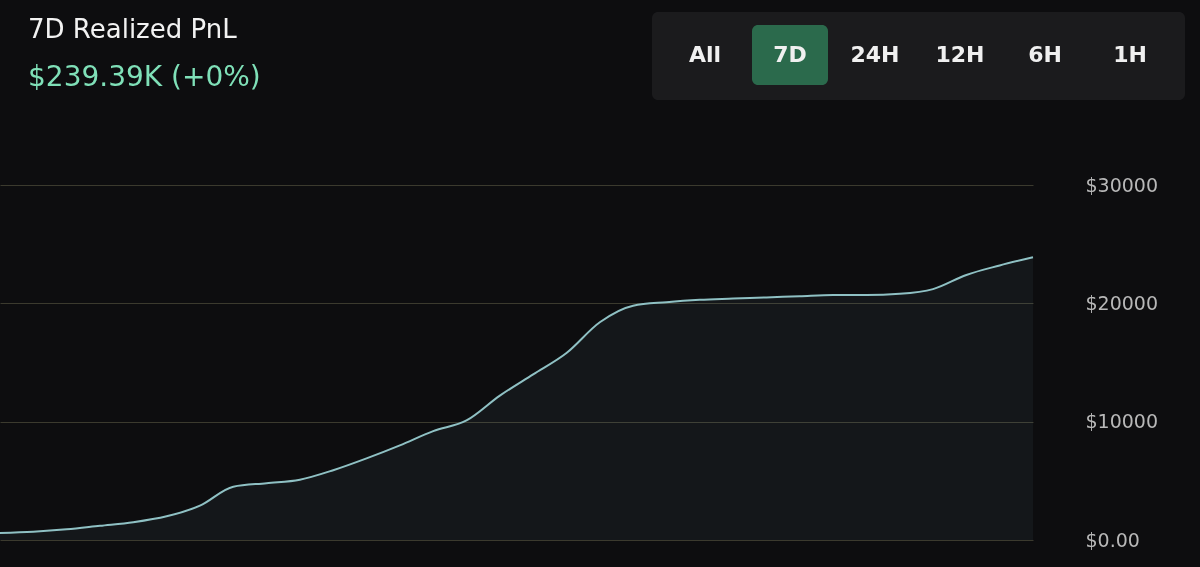 The width and height of the screenshot is (1200, 567). Describe the element at coordinates (133, 29) in the screenshot. I see `chart-title: 7D Realized PnL` at that location.